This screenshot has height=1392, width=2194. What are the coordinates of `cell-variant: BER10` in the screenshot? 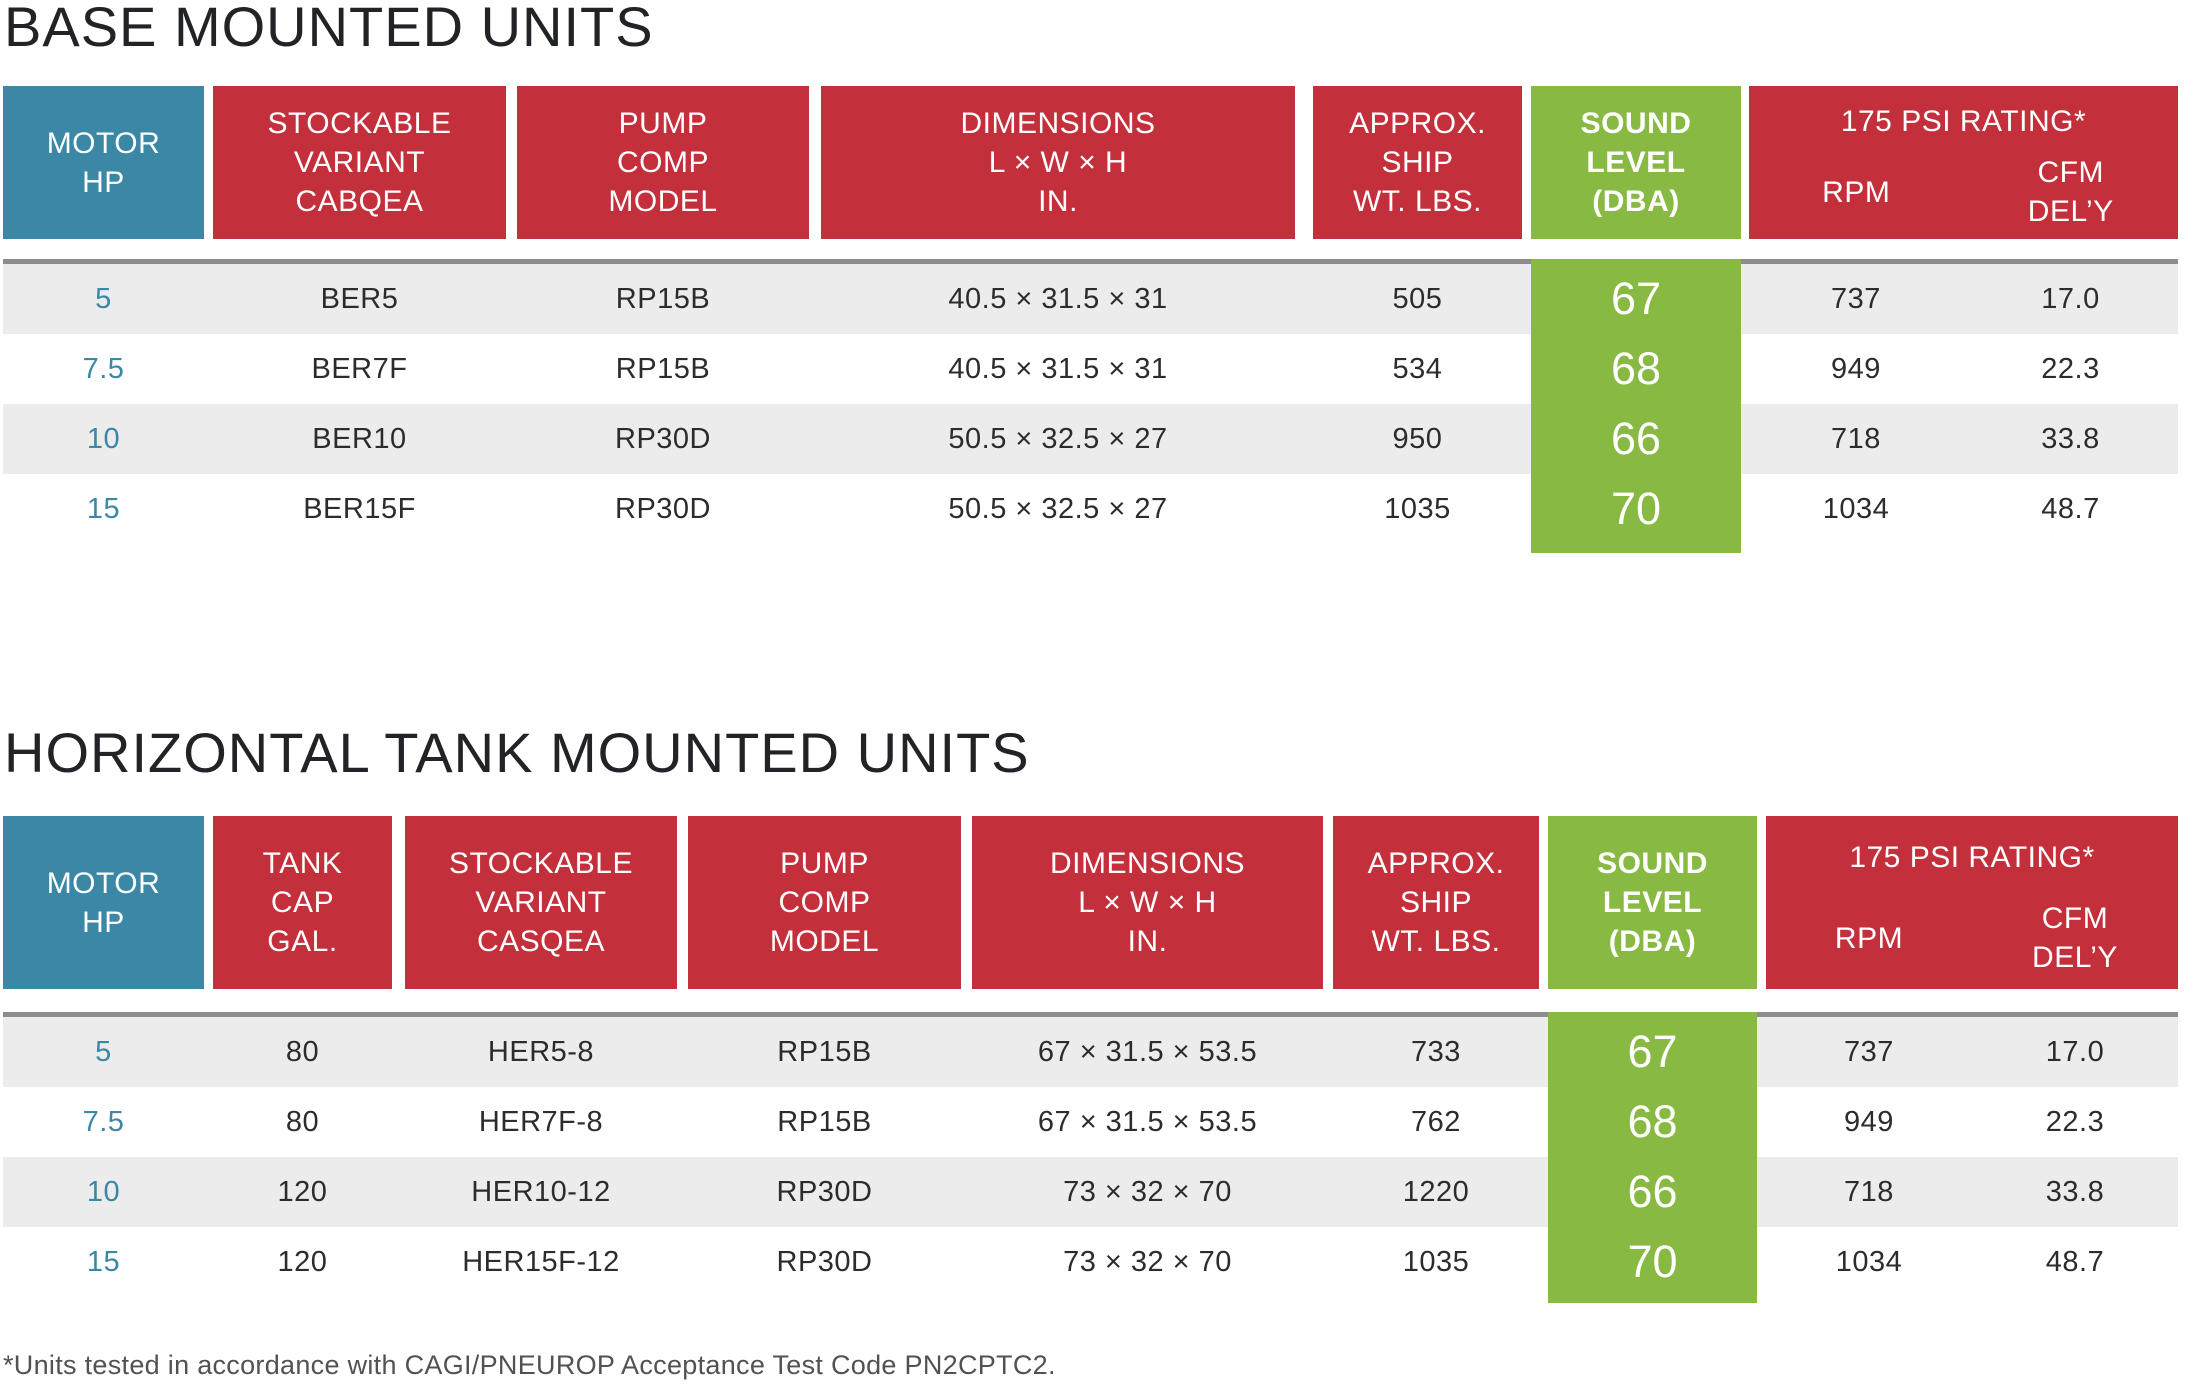 It's located at (359, 439).